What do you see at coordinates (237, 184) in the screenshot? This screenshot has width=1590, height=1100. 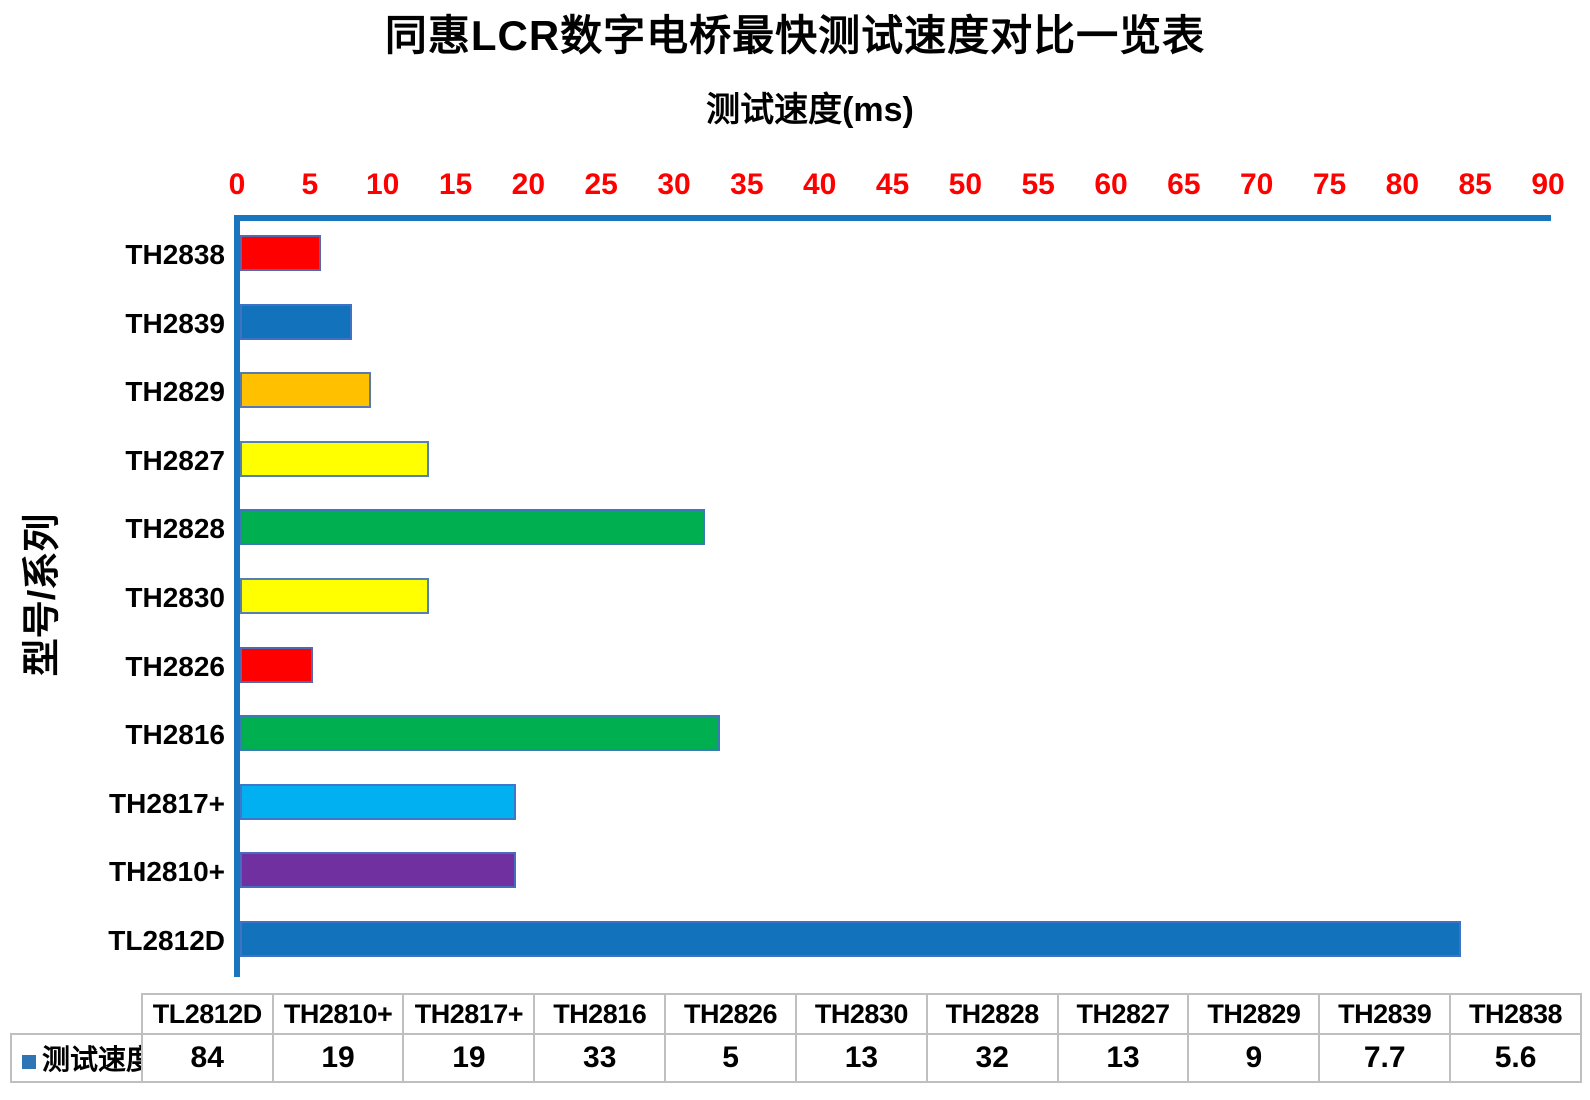 I see `x-tick-label: 0` at bounding box center [237, 184].